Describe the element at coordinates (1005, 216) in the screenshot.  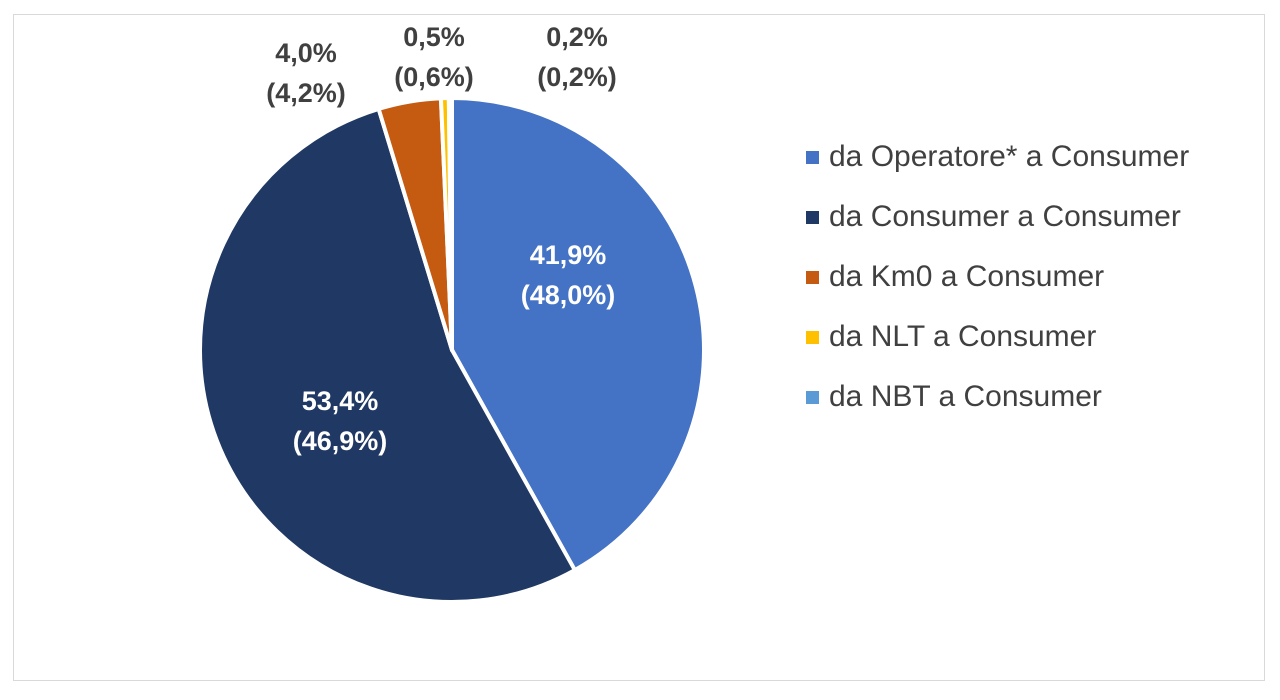
I see `legend-label: da Consumer a Consumer` at that location.